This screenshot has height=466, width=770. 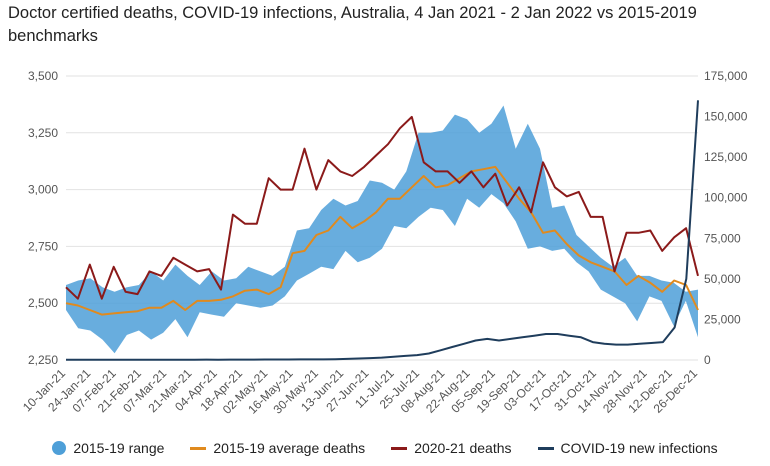 I want to click on legend-item-range: 2015-19 range, so click(x=108, y=448).